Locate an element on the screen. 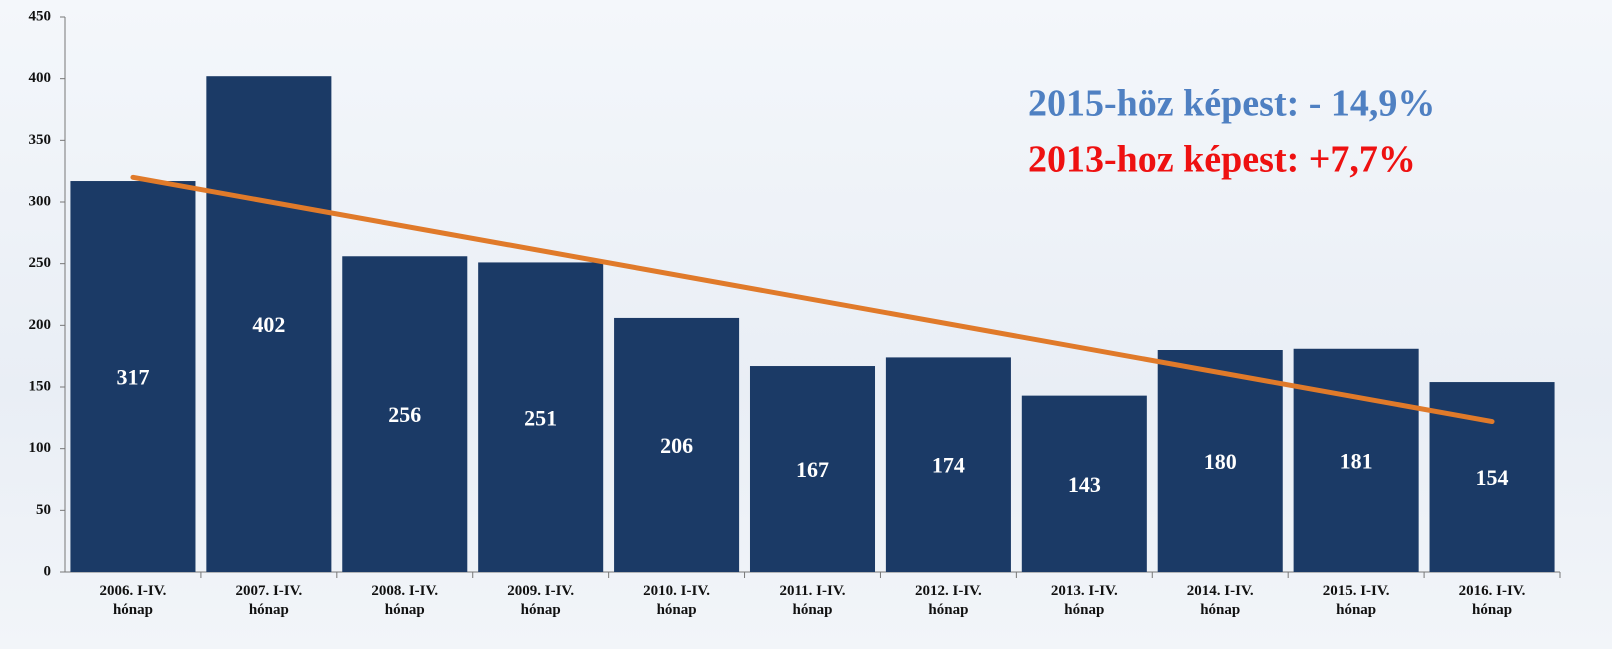  value-label: 154 is located at coordinates (1492, 477).